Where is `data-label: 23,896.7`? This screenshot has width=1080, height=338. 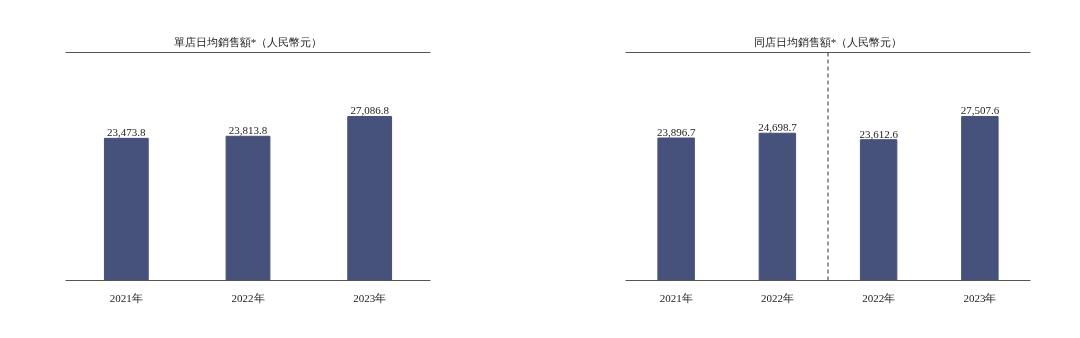
data-label: 23,896.7 is located at coordinates (676, 132).